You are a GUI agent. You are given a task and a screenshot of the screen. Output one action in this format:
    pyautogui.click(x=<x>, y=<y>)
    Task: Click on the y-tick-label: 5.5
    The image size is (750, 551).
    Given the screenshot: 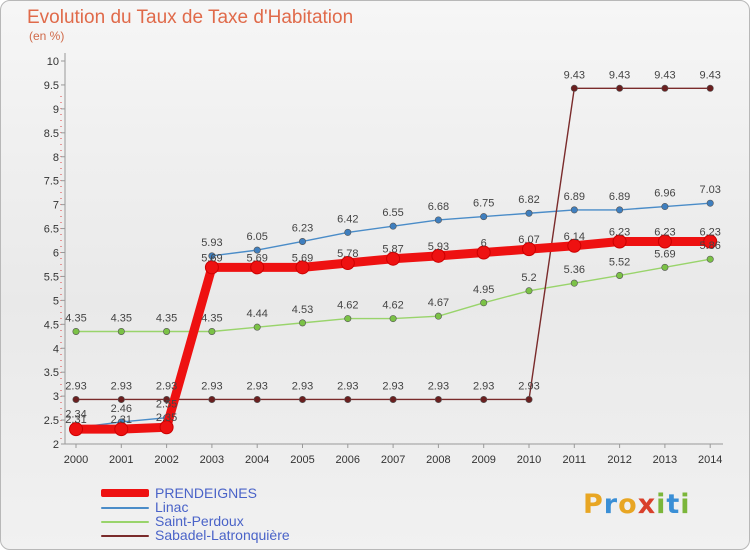 What is the action you would take?
    pyautogui.click(x=51, y=277)
    